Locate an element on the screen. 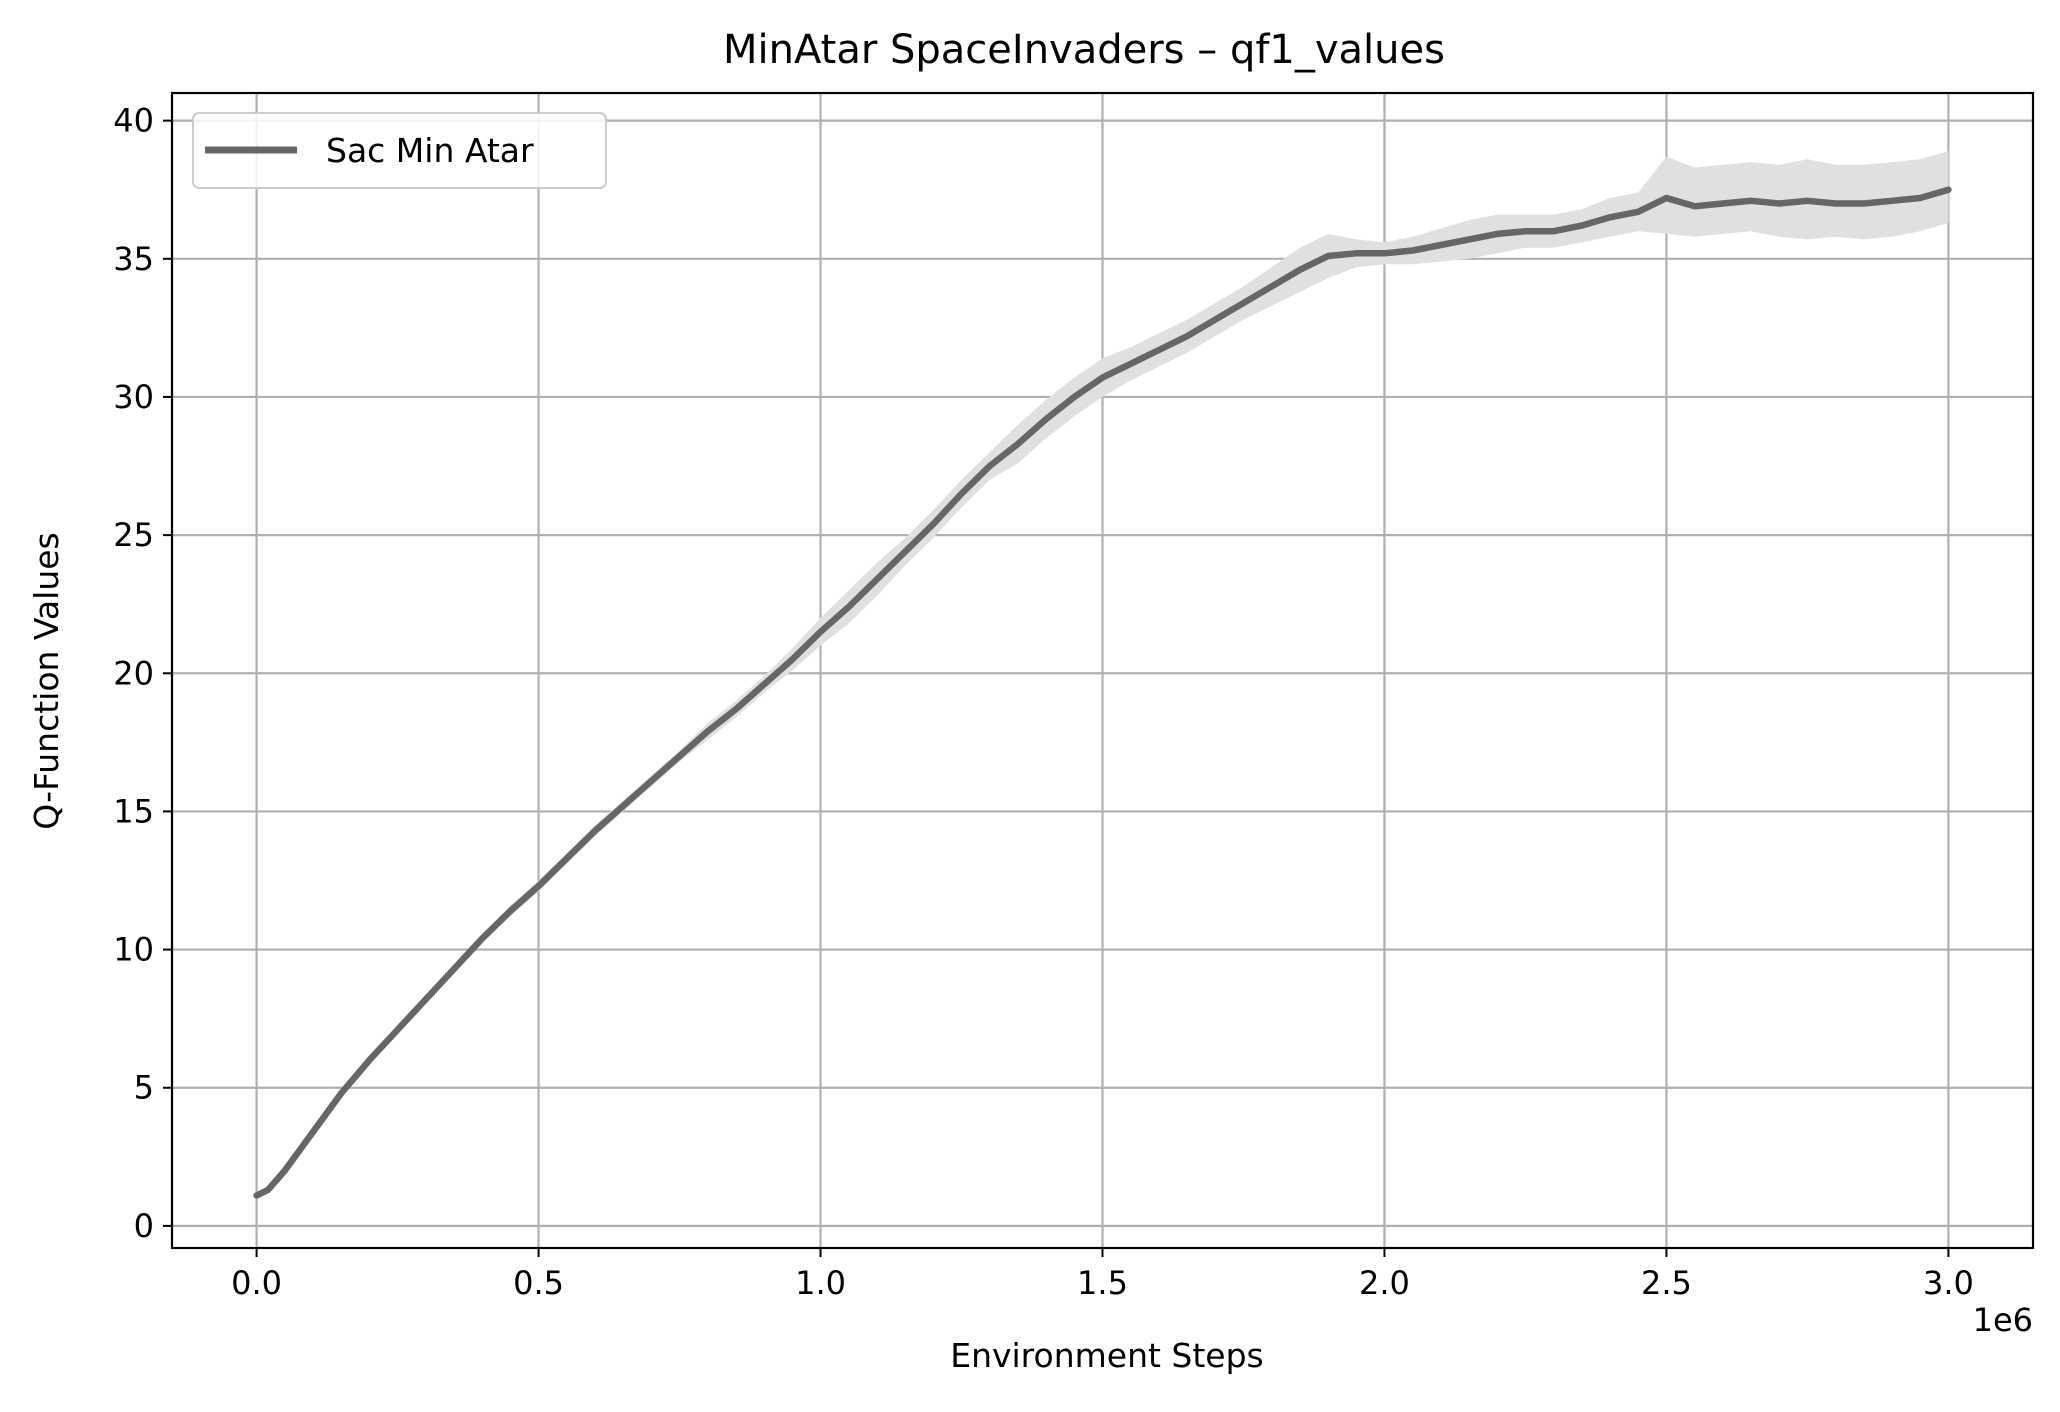  x-axis-offset-label: 1e6 is located at coordinates (2003, 1320).